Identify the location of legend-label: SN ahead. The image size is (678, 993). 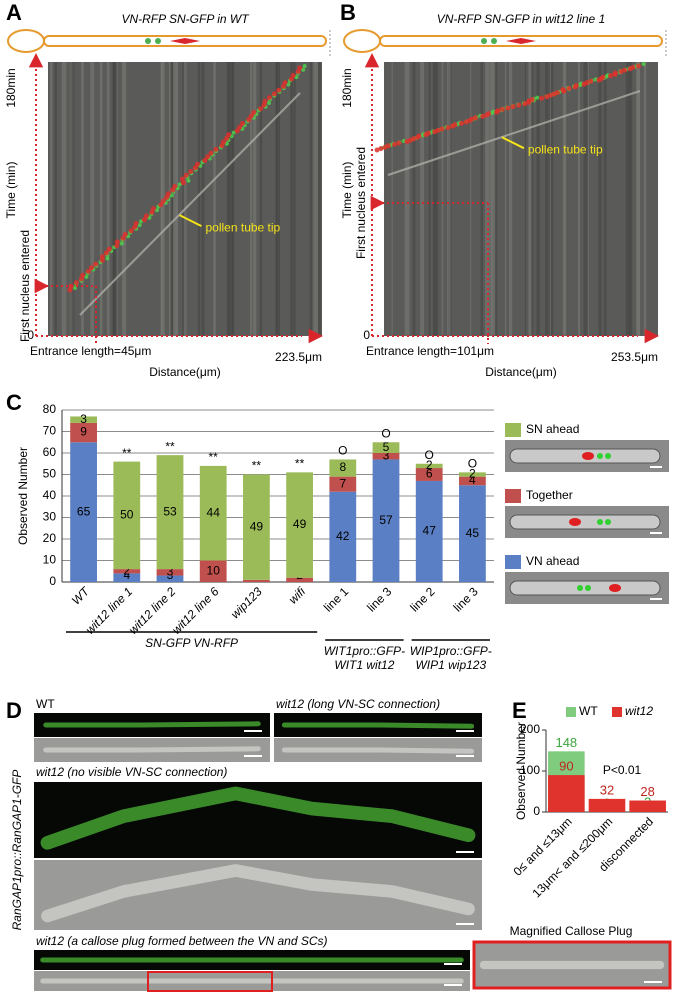
(552, 429).